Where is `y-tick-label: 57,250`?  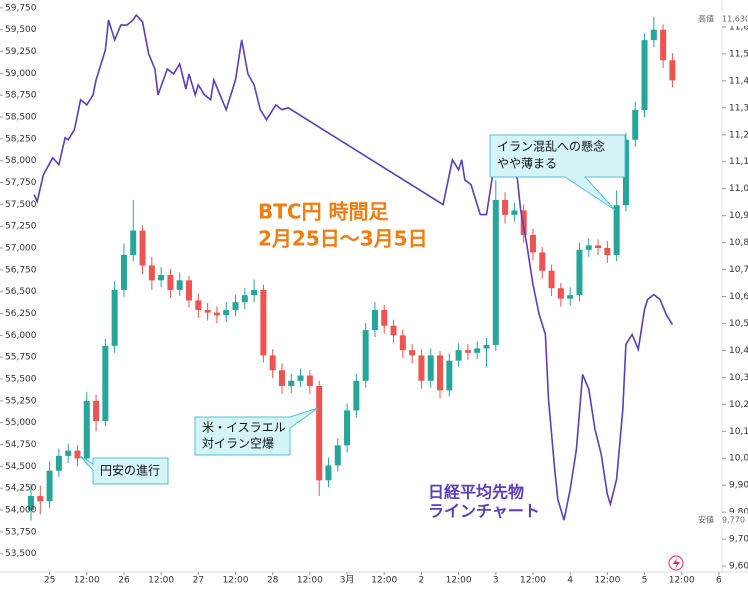
y-tick-label: 57,250 is located at coordinates (21, 227).